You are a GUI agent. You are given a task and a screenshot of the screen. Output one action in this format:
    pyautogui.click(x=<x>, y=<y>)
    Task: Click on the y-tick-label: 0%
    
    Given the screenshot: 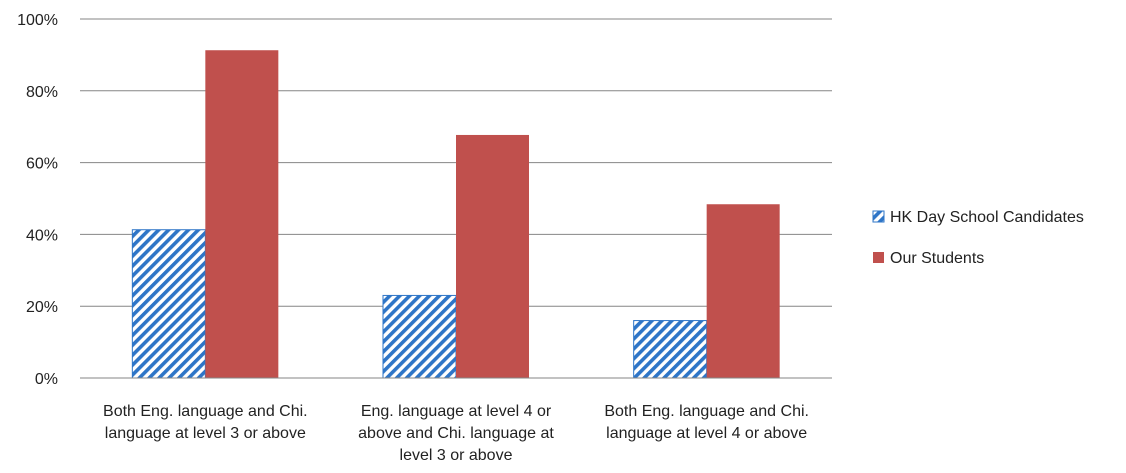 What is the action you would take?
    pyautogui.click(x=46, y=379)
    